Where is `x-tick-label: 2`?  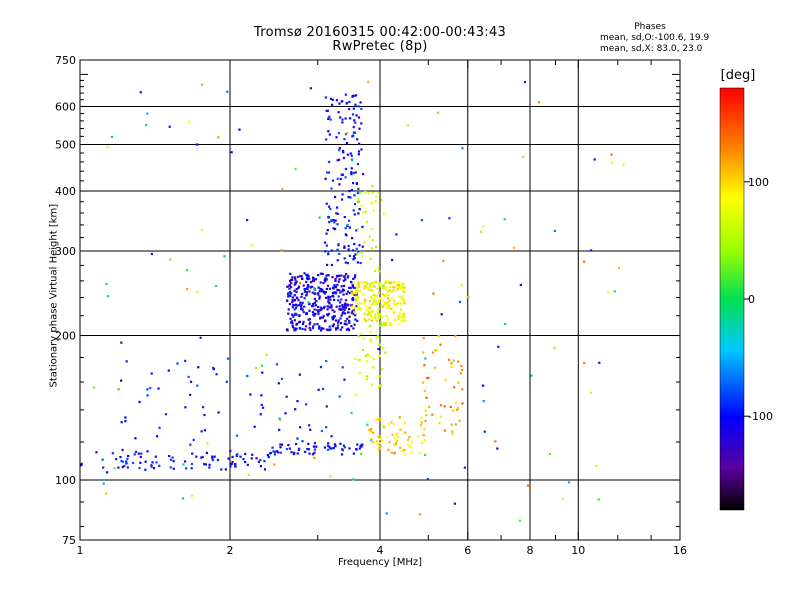 x-tick-label: 2 is located at coordinates (230, 550).